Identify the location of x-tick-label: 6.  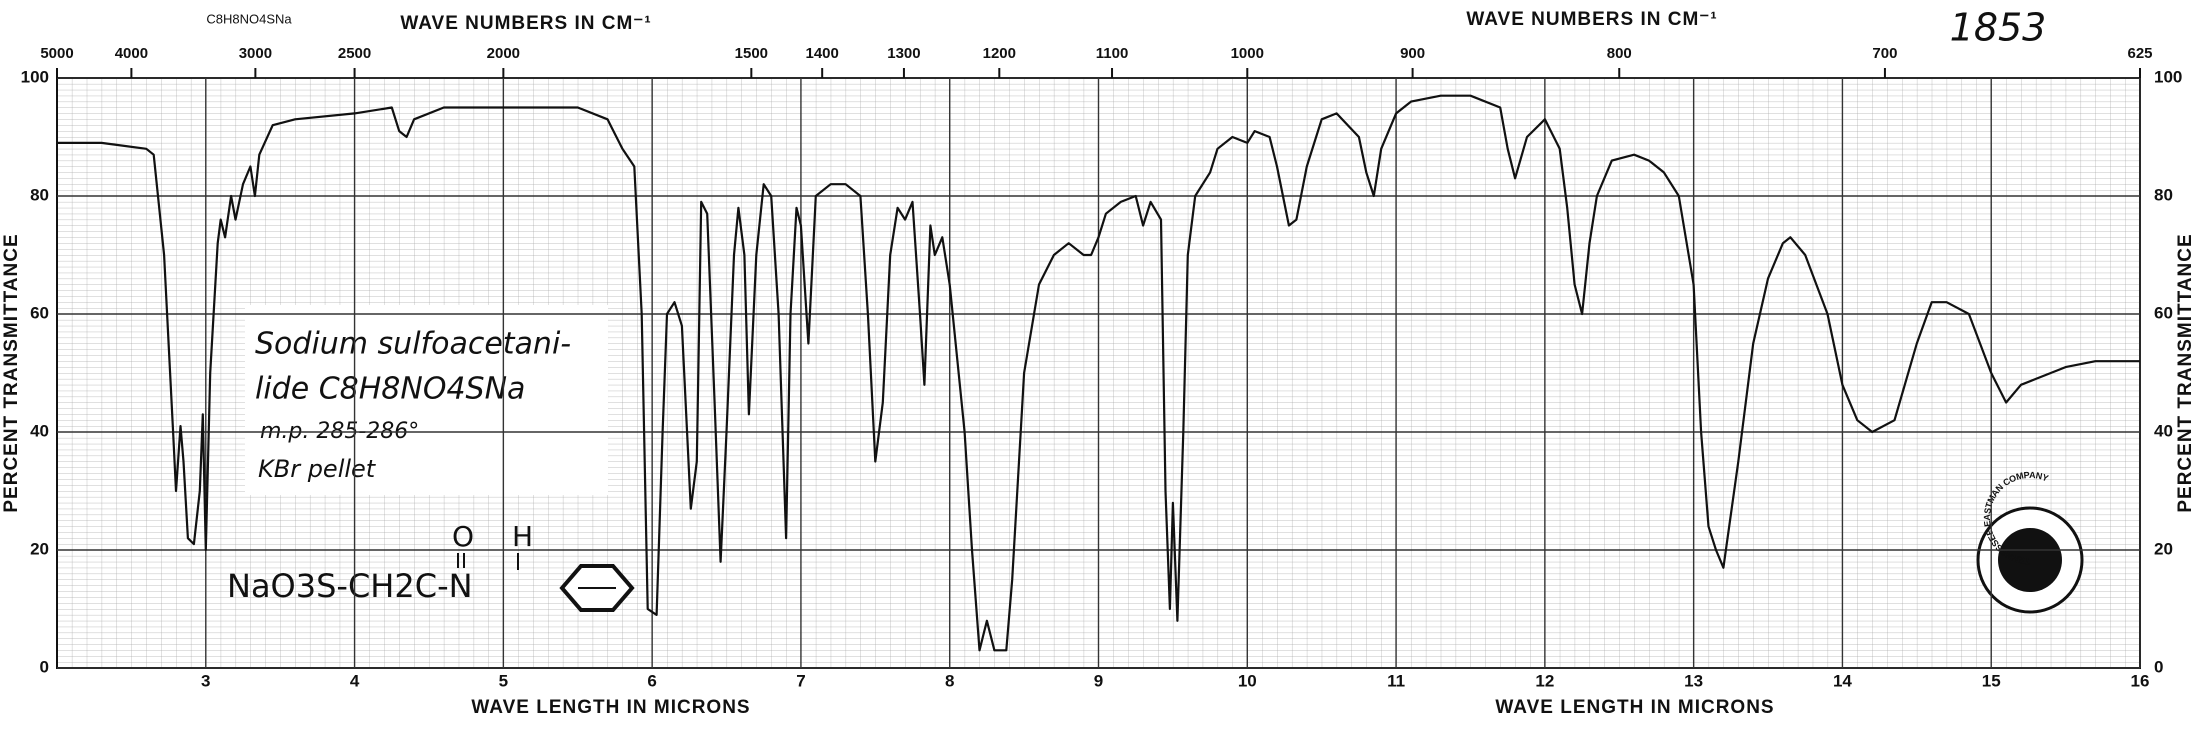
(651, 680).